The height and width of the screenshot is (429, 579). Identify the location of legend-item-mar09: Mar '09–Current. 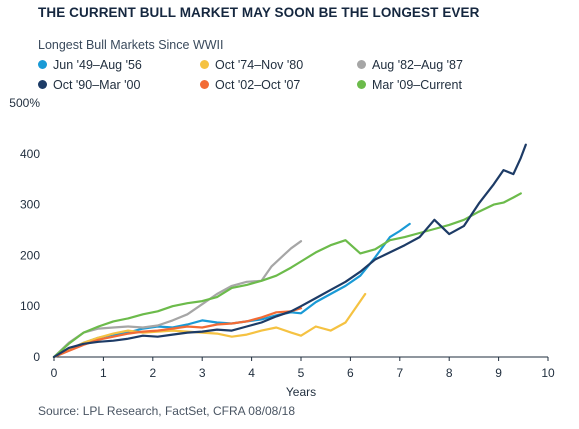
(409, 85).